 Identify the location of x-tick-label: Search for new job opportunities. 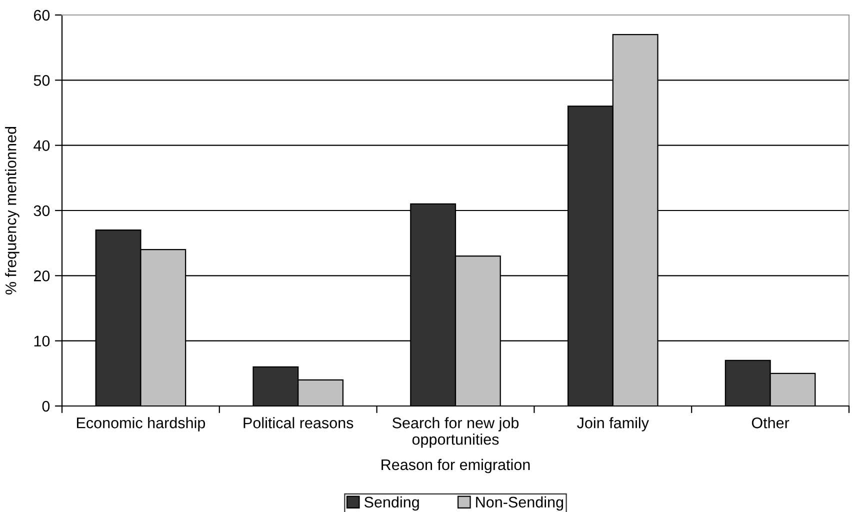
(455, 432).